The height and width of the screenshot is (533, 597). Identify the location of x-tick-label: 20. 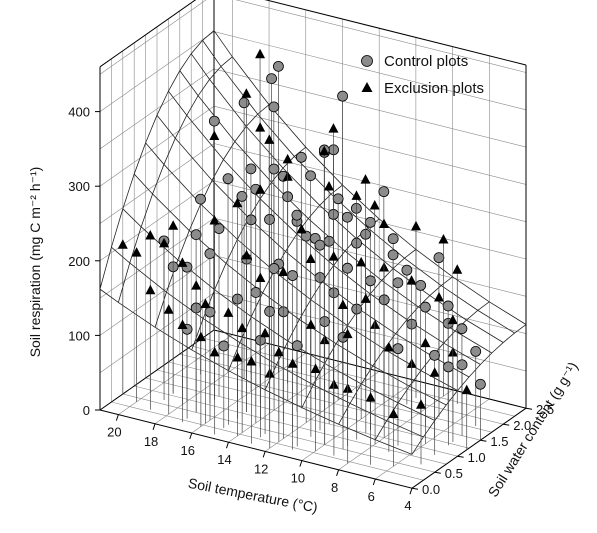
(114, 432).